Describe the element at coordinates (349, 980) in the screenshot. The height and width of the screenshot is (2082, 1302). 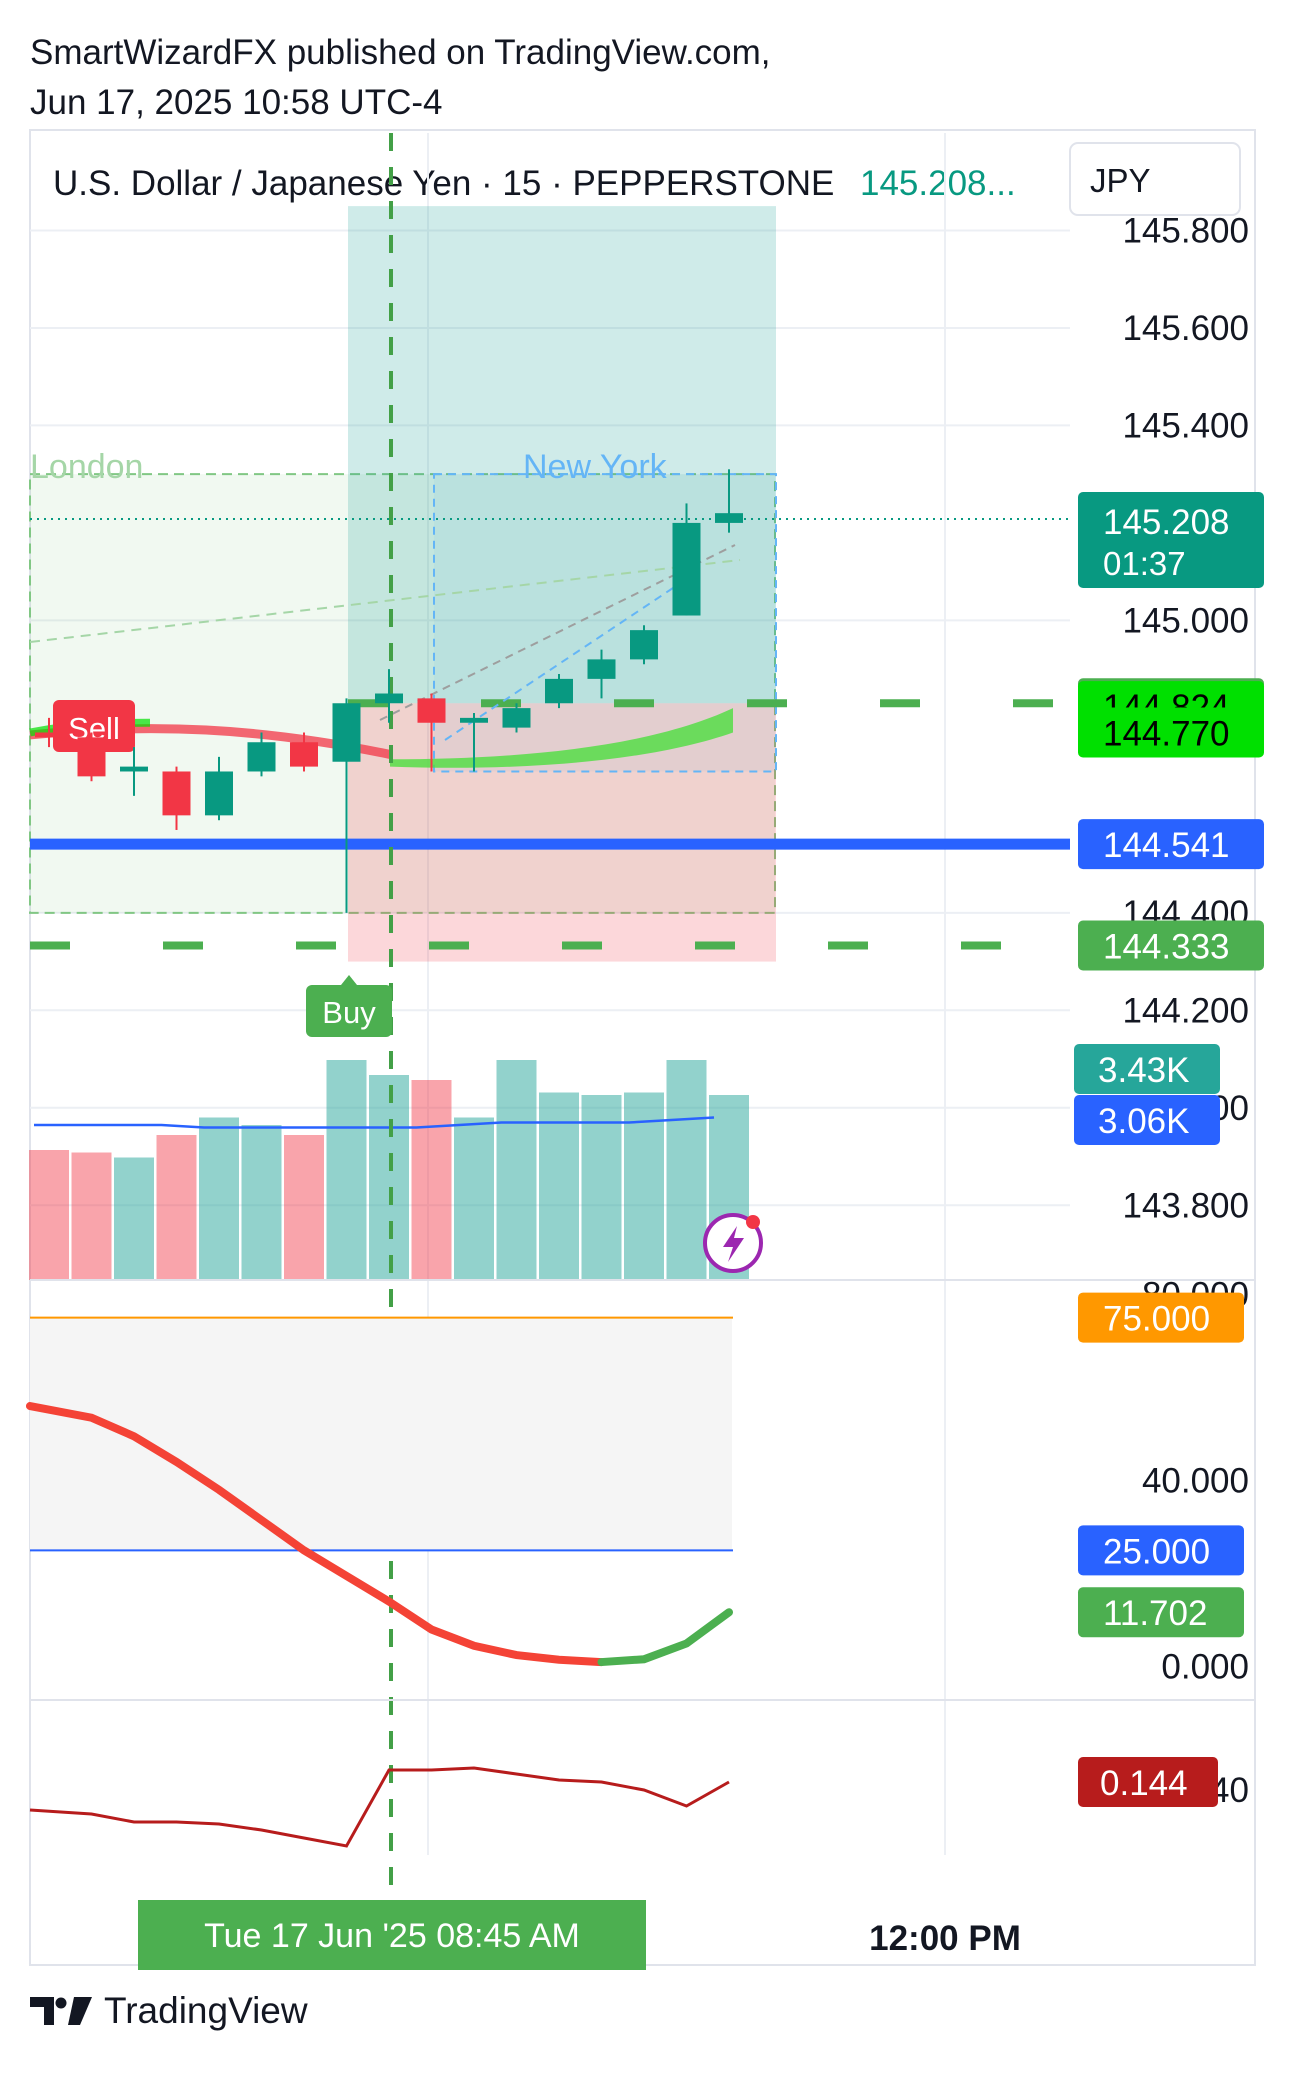
I see `buy-signal-pointer` at that location.